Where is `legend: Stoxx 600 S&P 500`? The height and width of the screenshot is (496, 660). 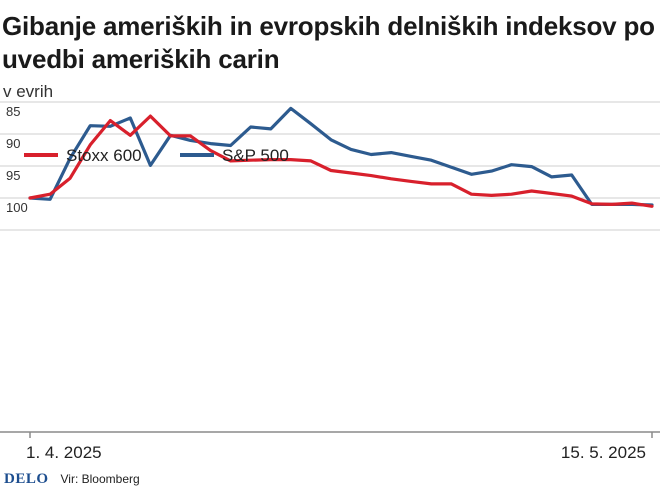
legend: Stoxx 600 S&P 500 is located at coordinates (156, 155).